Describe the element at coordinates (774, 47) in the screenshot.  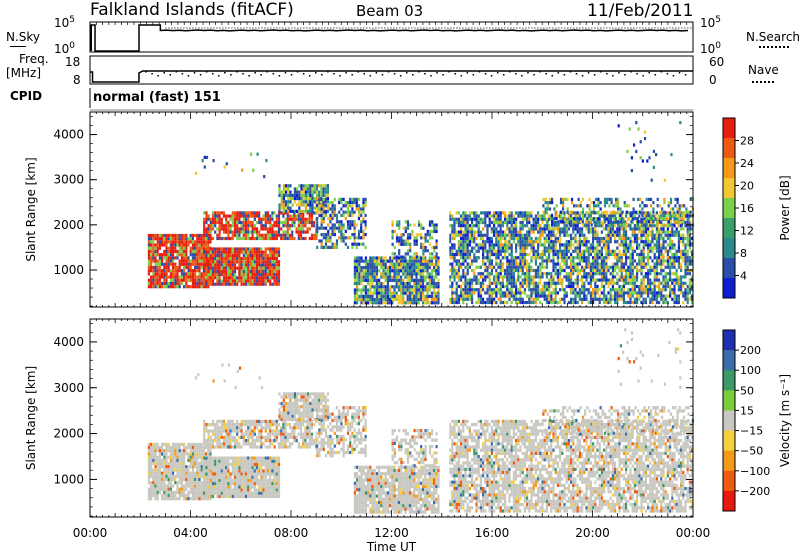
I see `noise-search-legend-line` at that location.